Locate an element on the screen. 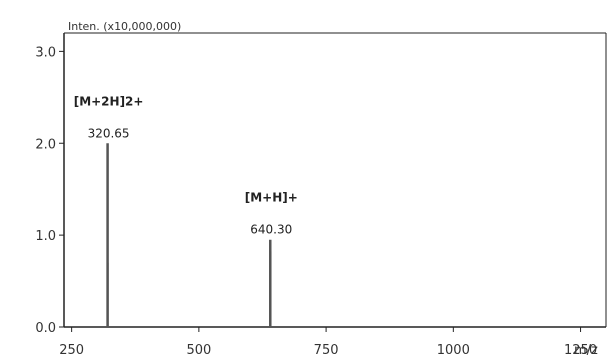  y-ticks: 0.0 1.0 2.0 3.0 is located at coordinates (49, 190).